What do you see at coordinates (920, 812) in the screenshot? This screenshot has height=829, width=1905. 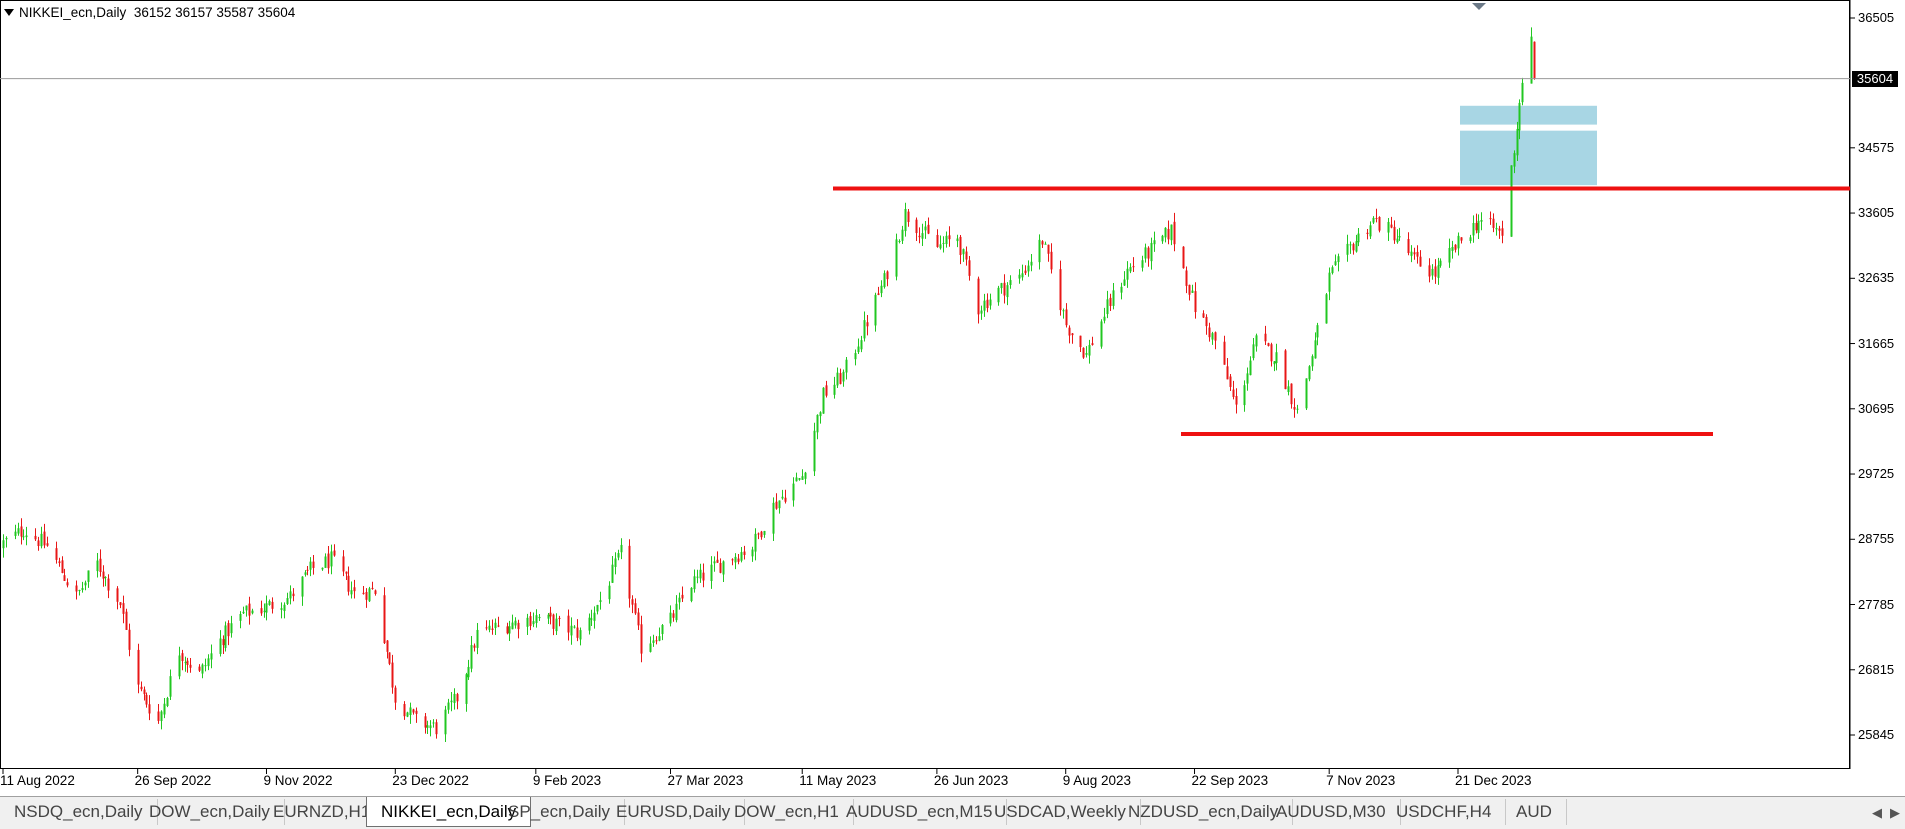 I see `chart-tab: AUDUSD_ecn,M15` at bounding box center [920, 812].